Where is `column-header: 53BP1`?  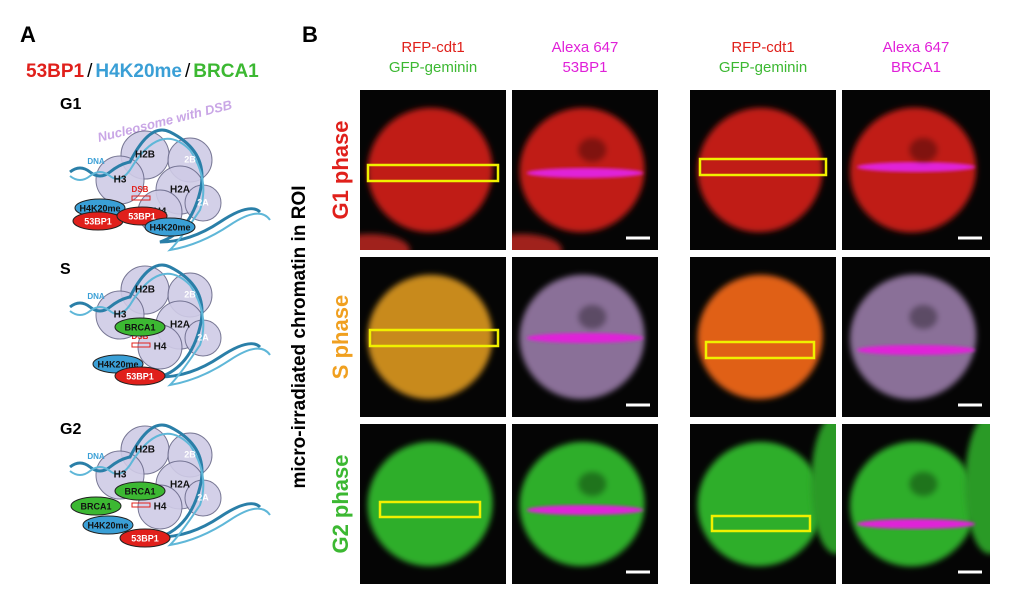
column-header: 53BP1 is located at coordinates (584, 67).